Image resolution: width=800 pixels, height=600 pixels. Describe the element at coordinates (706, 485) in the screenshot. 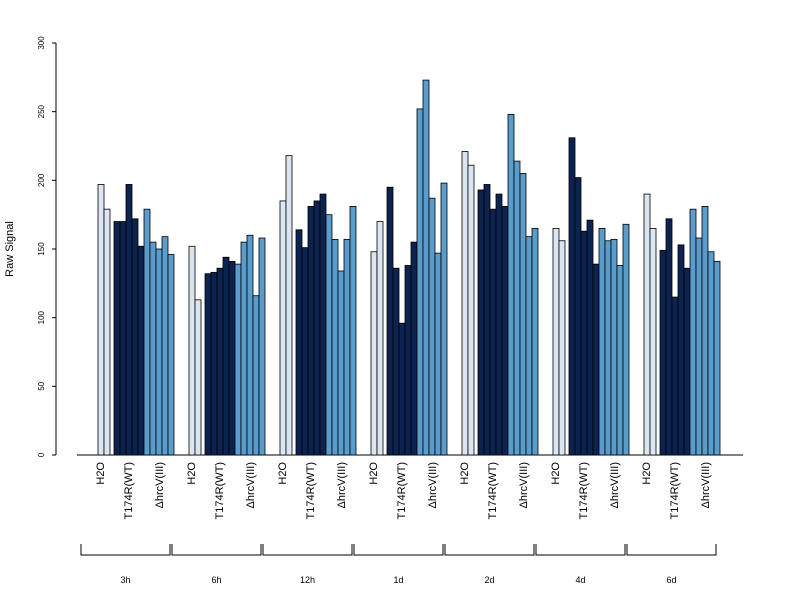

I see `category-label-6d-2: ΔhrcV(III)` at that location.